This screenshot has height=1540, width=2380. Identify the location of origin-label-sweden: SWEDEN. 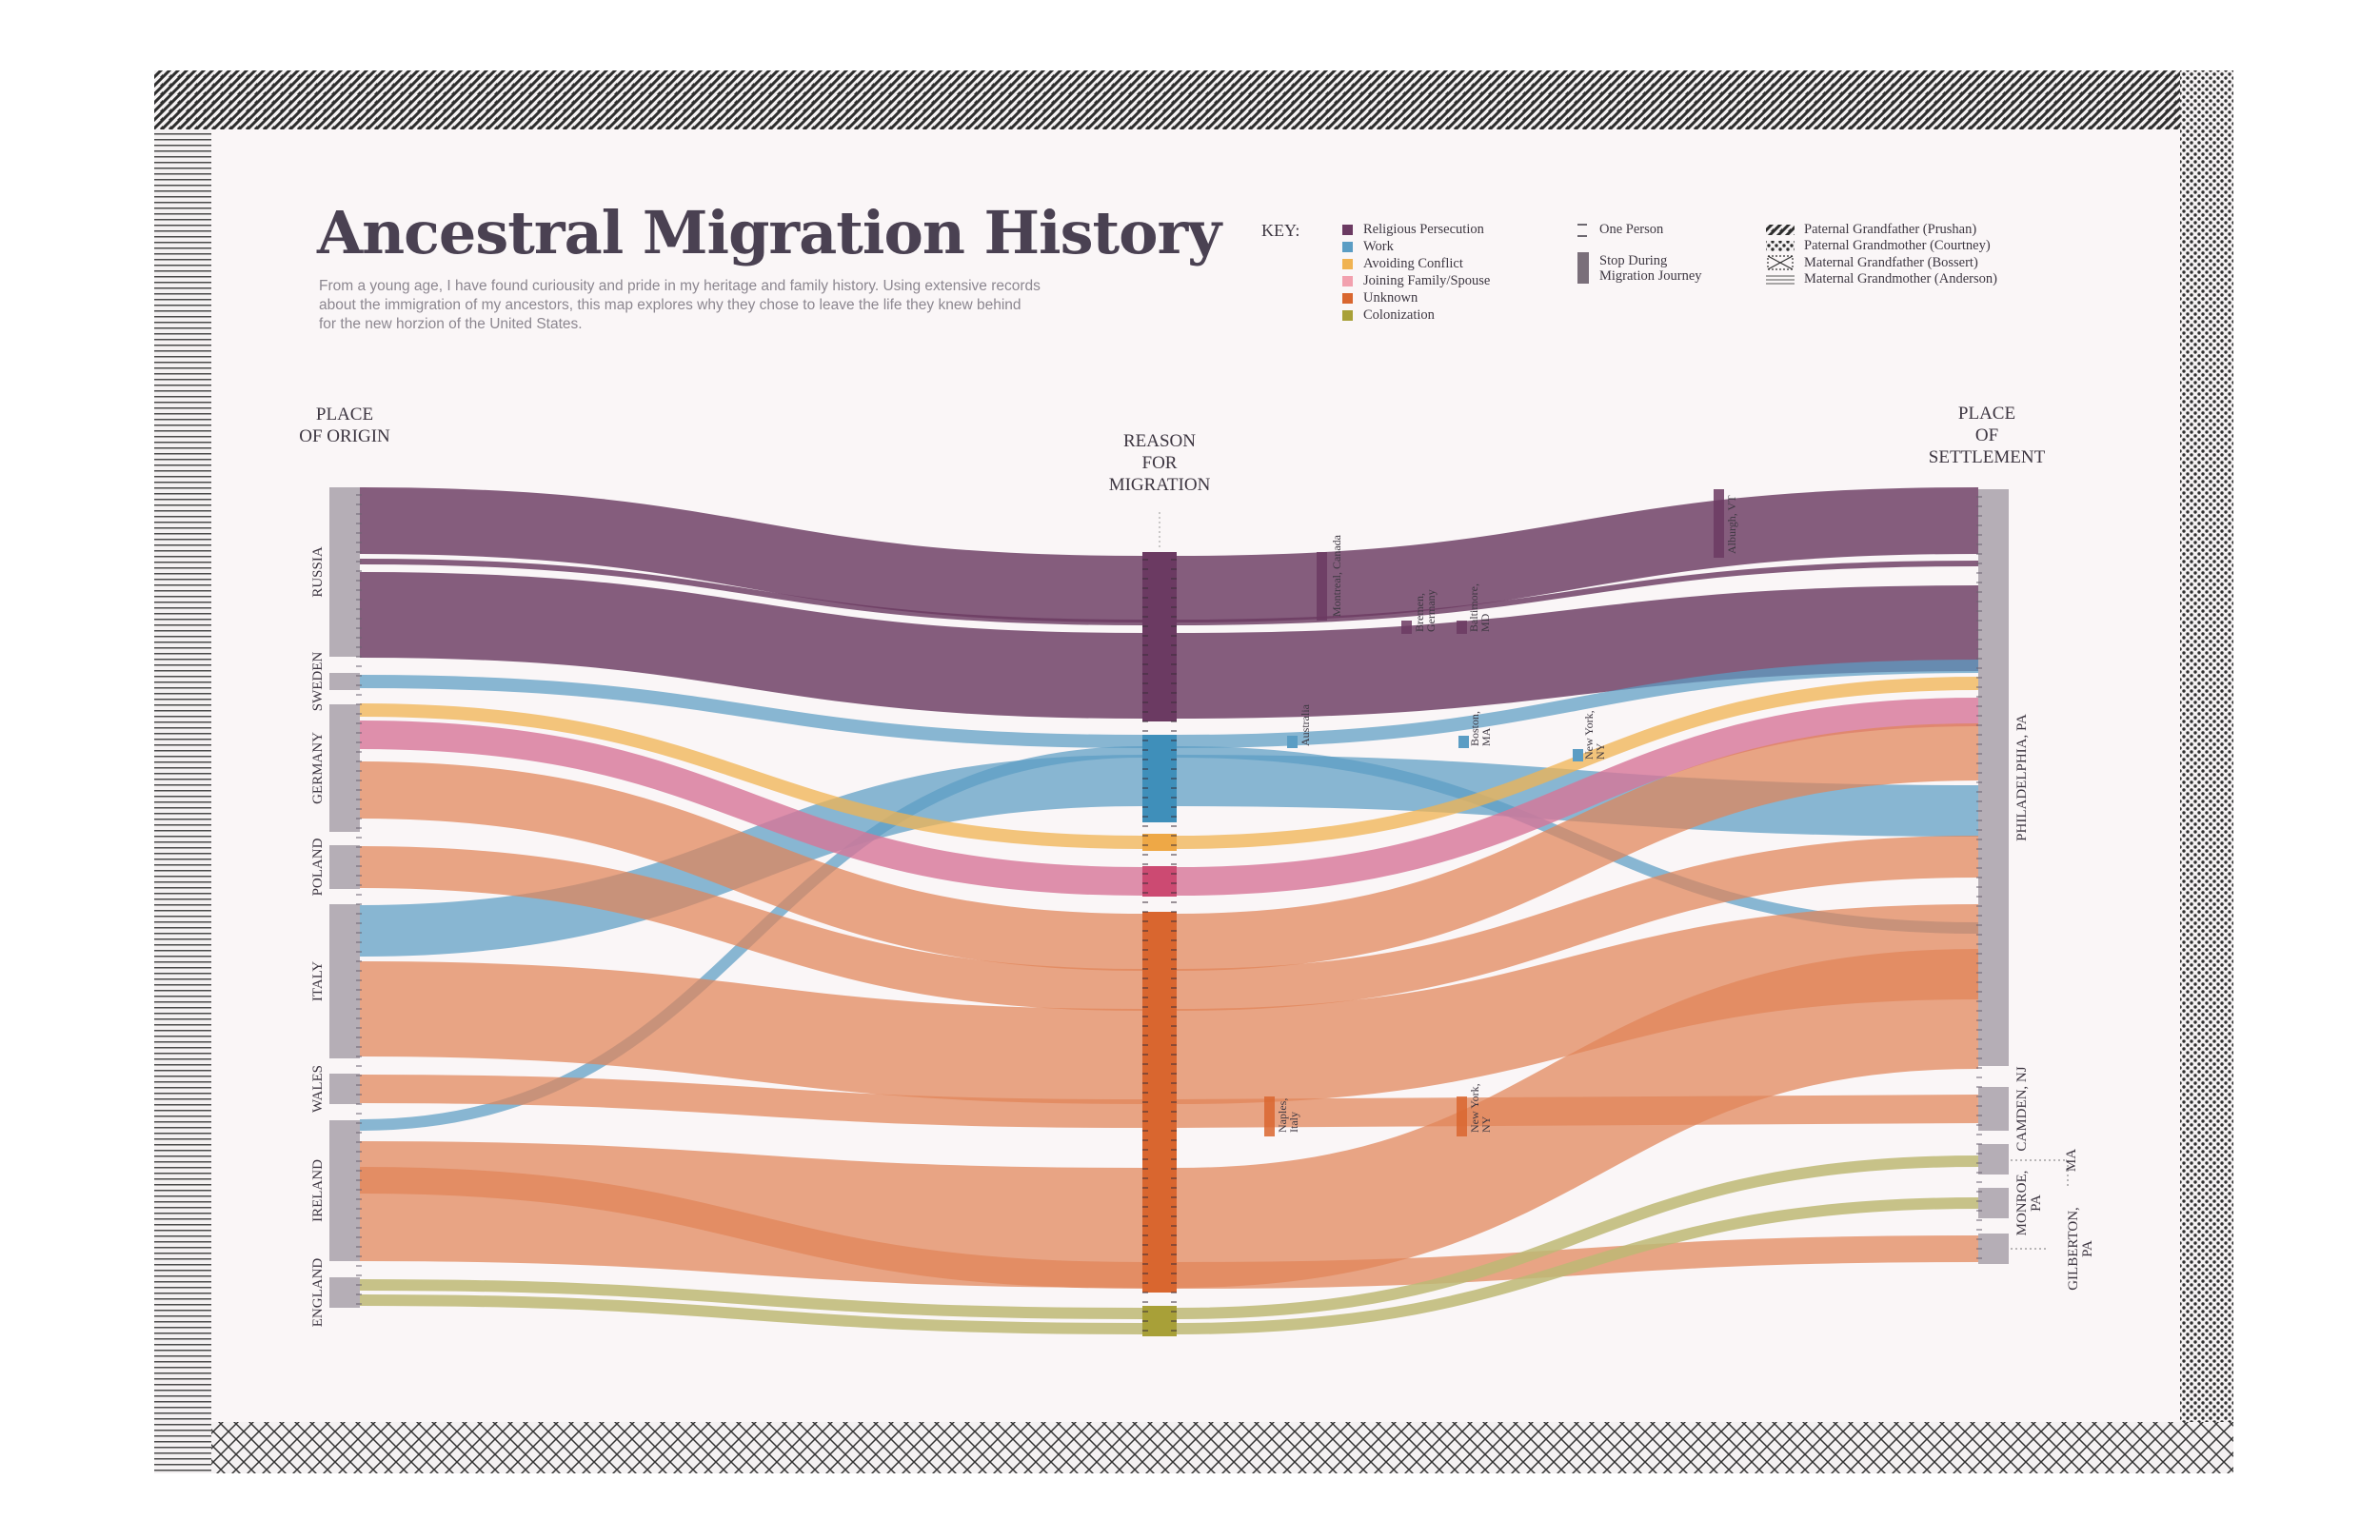
(318, 682).